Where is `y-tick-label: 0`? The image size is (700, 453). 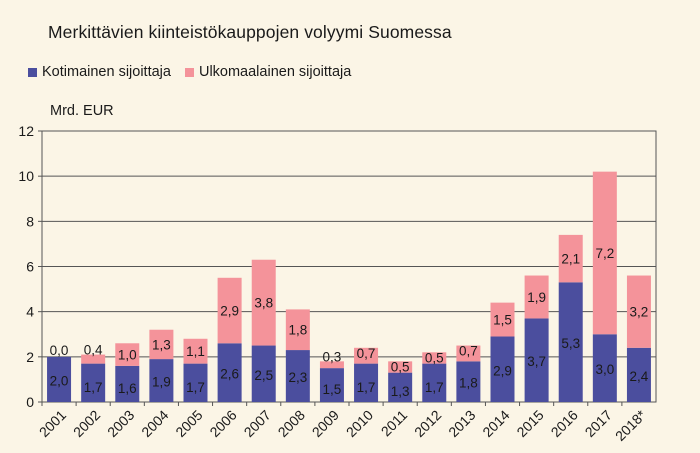 y-tick-label: 0 is located at coordinates (30, 402).